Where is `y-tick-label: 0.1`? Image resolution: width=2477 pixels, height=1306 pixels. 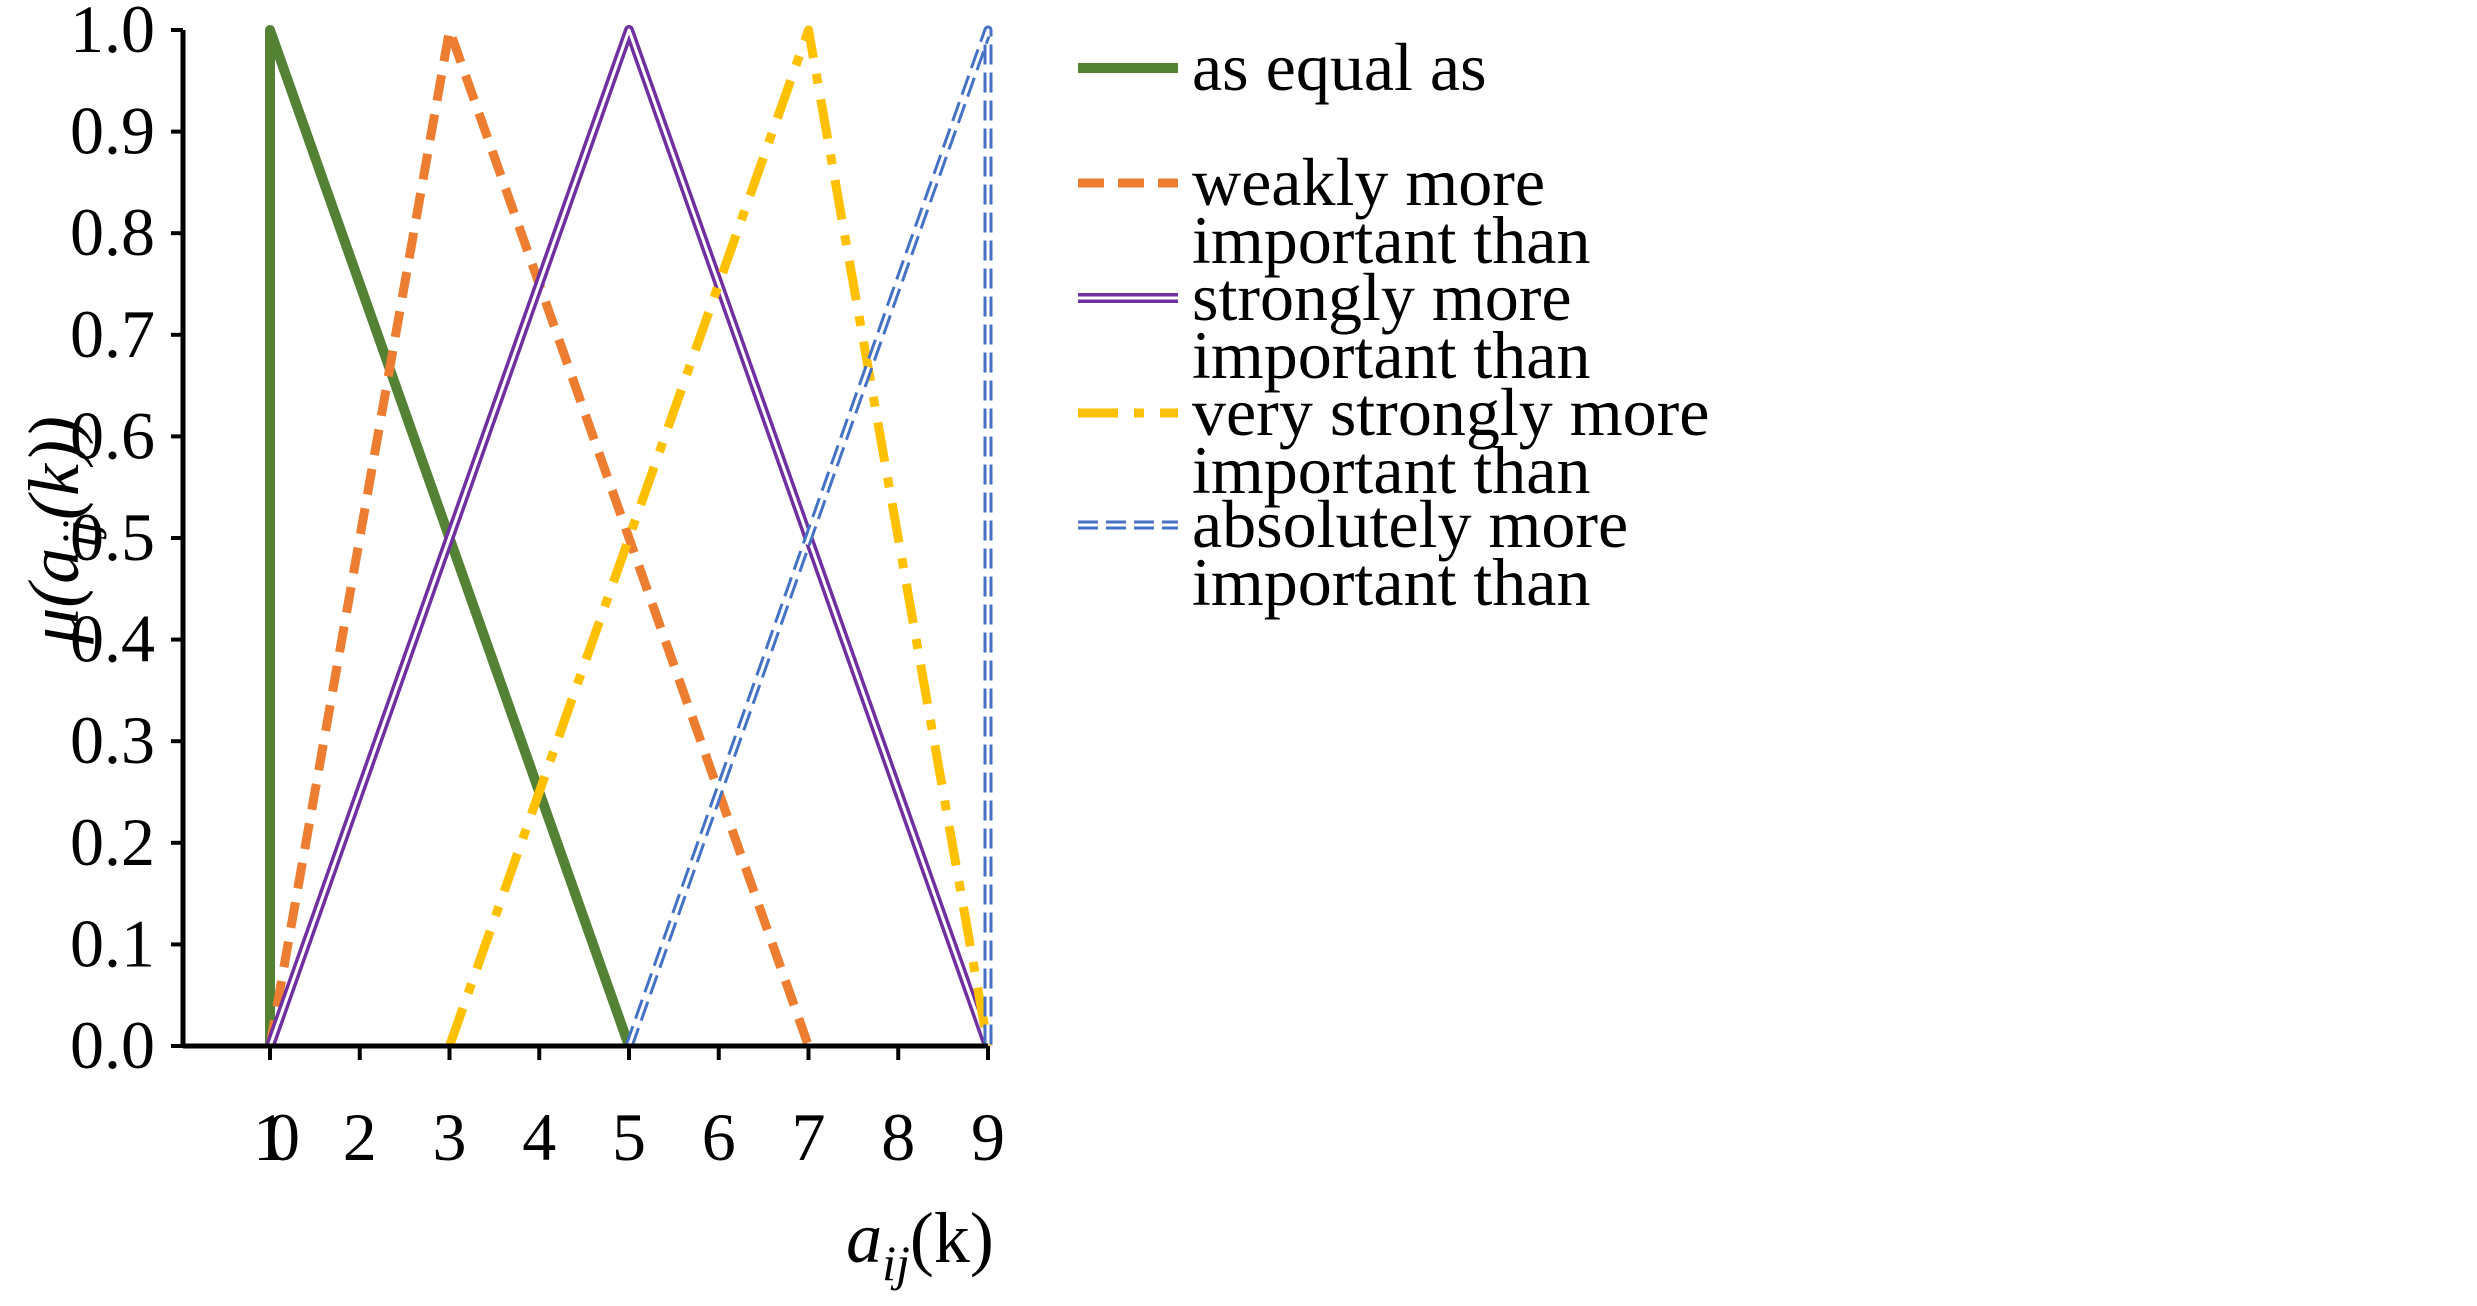 y-tick-label: 0.1 is located at coordinates (112, 943).